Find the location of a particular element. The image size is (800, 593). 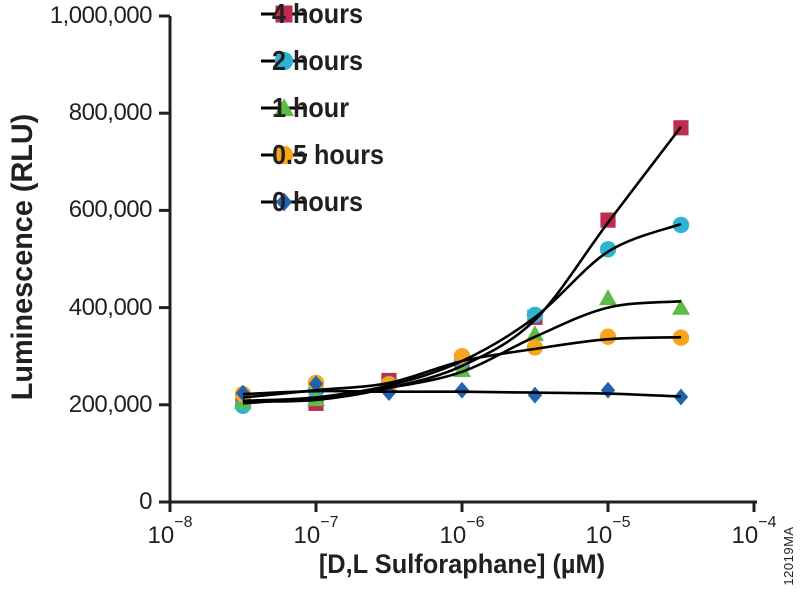

data-marker-square is located at coordinates (284, 14).